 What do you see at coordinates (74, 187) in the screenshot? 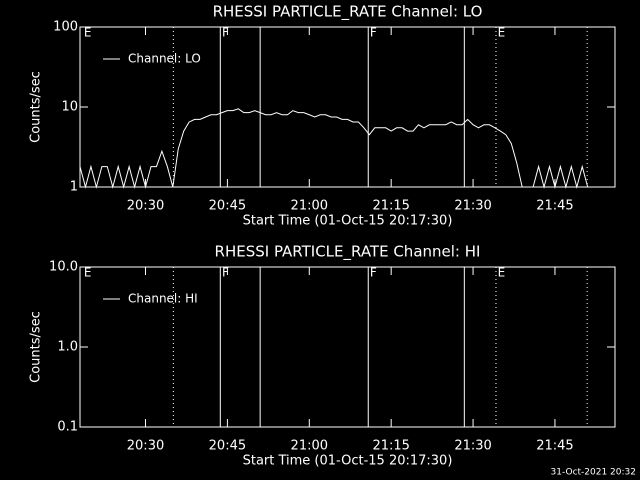
I see `y-tick-label: 1` at bounding box center [74, 187].